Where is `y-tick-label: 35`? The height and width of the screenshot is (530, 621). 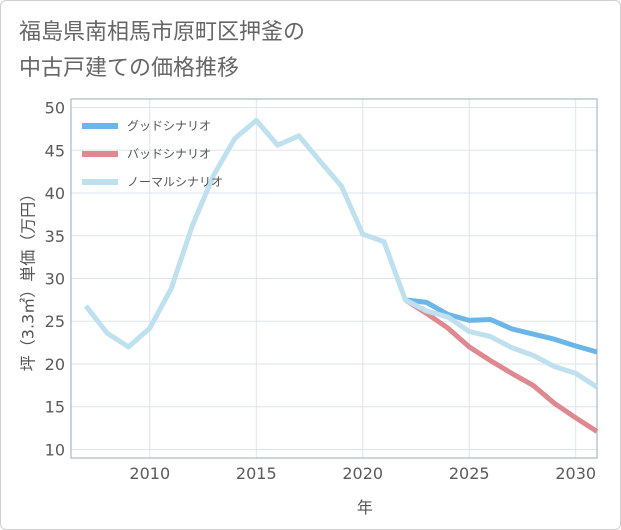
y-tick-label: 35 is located at coordinates (55, 236).